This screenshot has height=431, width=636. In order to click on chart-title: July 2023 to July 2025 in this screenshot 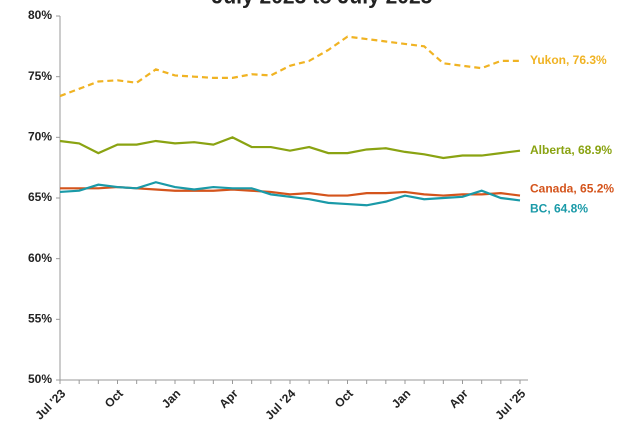, I will do `click(322, 4)`.